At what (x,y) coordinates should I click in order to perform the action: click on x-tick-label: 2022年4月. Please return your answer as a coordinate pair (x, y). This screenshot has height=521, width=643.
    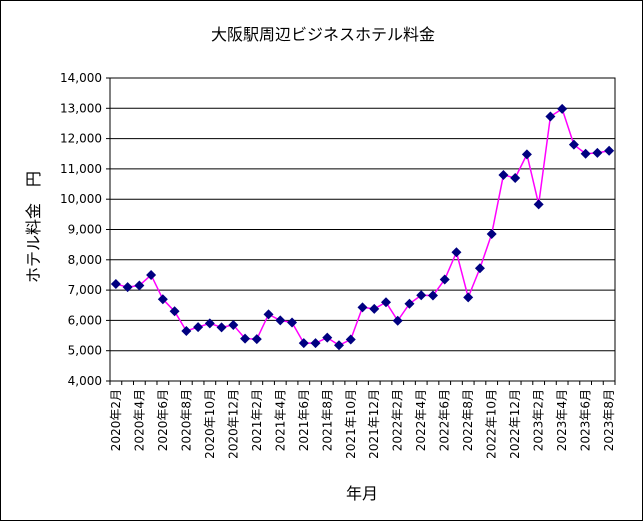
    Looking at the image, I should click on (421, 420).